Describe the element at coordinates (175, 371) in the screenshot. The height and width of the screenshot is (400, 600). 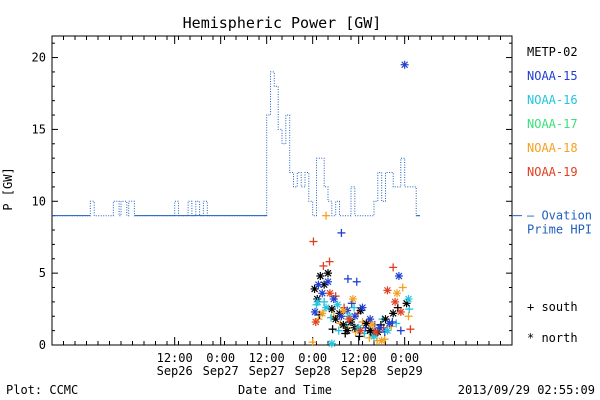
I see `x-tick-date: Sep26` at that location.